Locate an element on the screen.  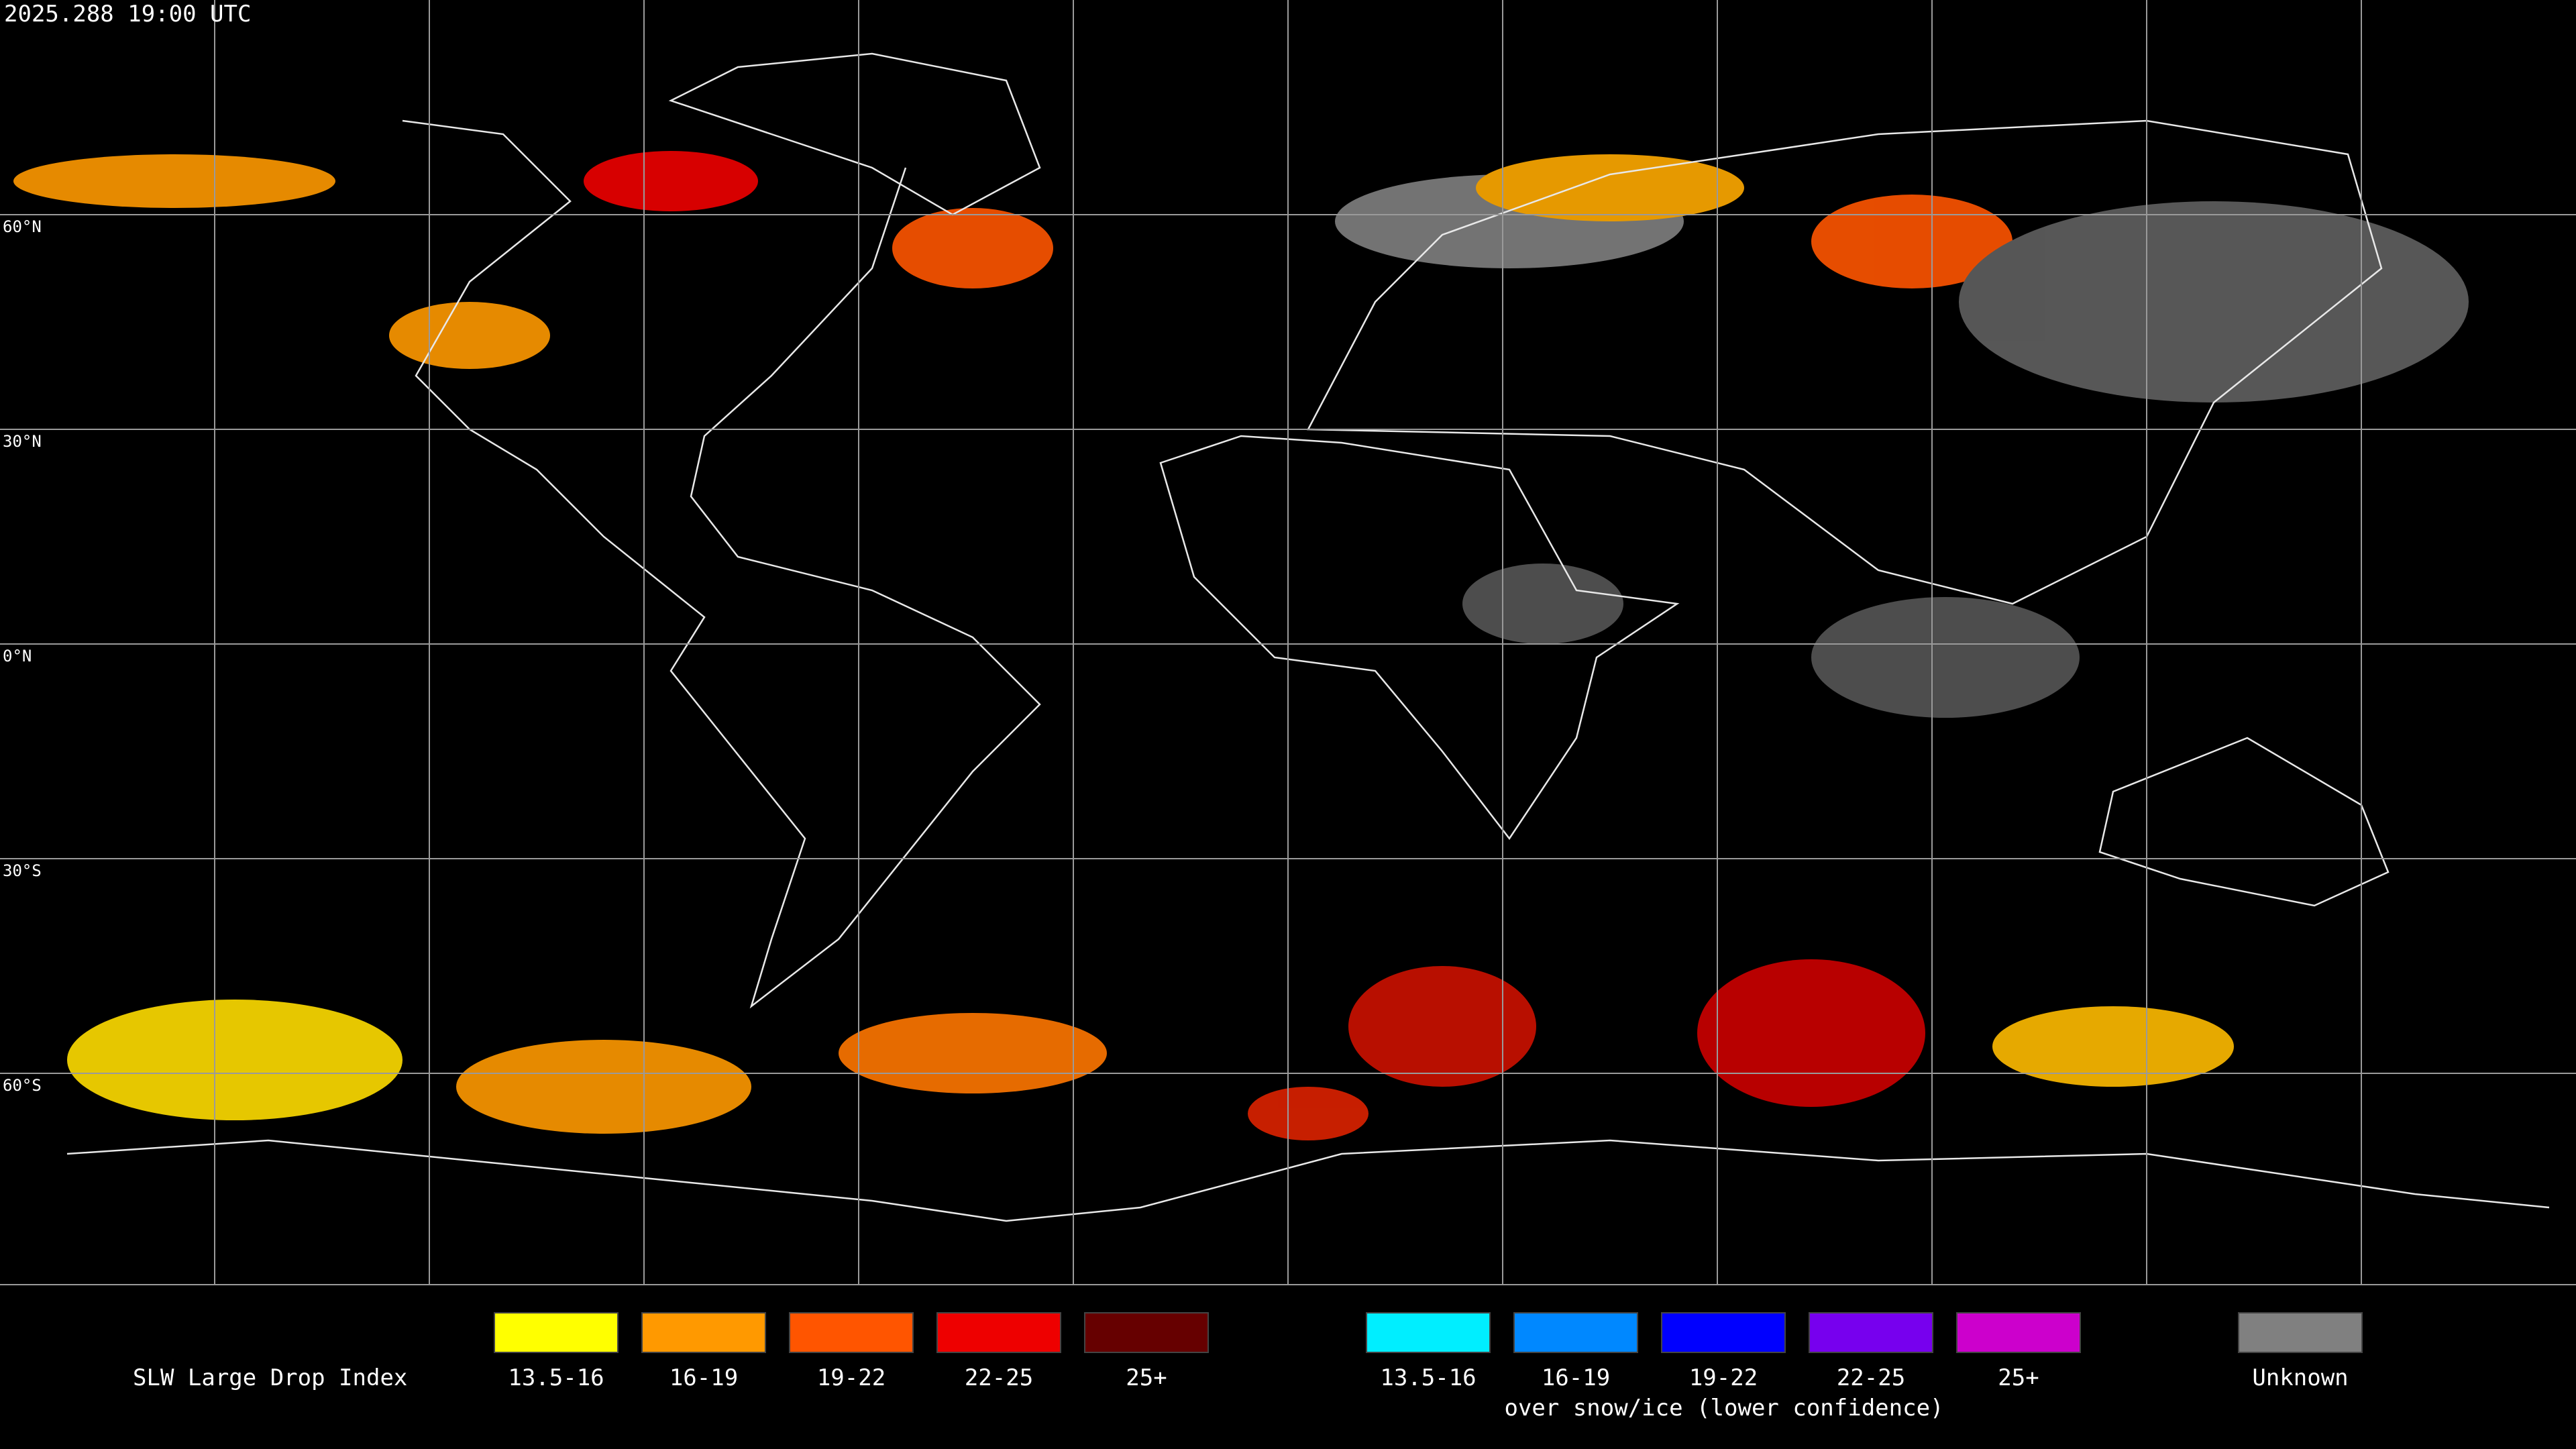
snow-caption: over snow/ice (lower confidence) is located at coordinates (1723, 1408).